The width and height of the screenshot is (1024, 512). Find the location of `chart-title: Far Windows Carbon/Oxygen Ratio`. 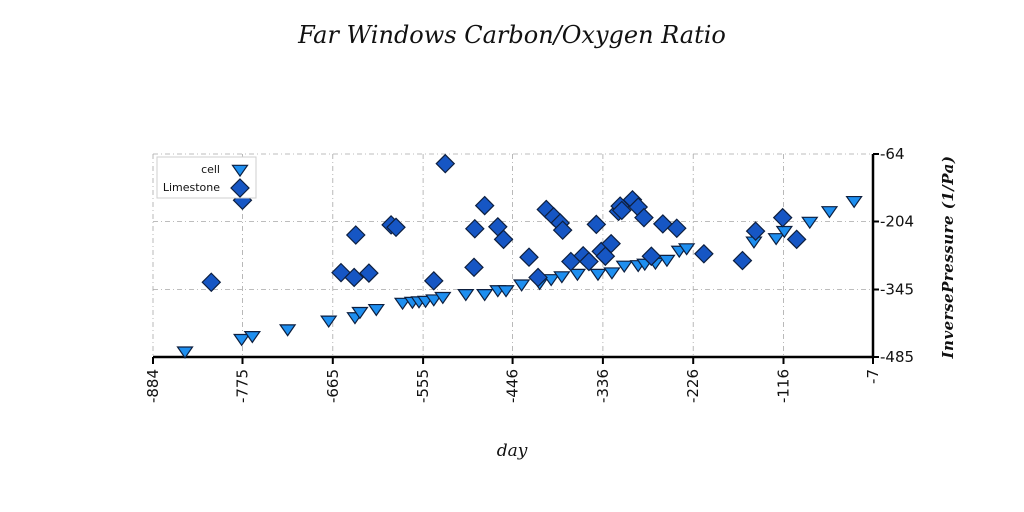

chart-title: Far Windows Carbon/Oxygen Ratio is located at coordinates (511, 35).